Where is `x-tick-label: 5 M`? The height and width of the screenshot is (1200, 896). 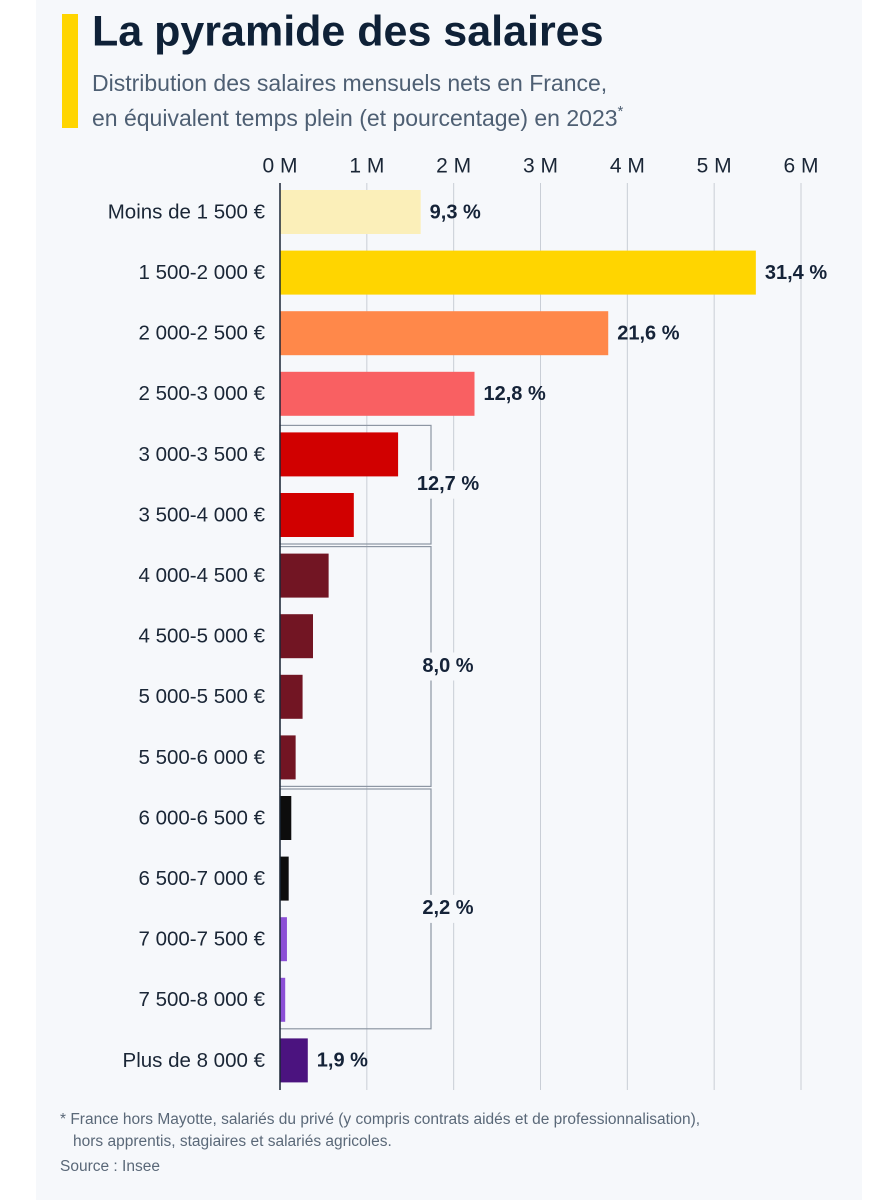 x-tick-label: 5 M is located at coordinates (714, 166).